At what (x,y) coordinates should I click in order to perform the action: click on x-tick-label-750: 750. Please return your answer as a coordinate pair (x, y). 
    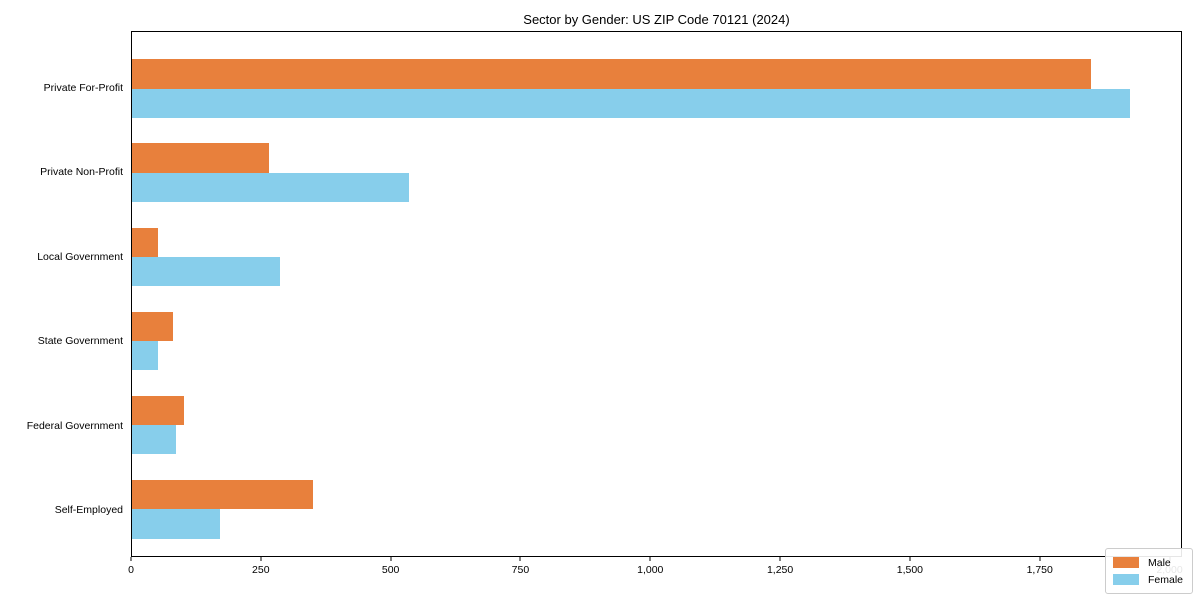
    Looking at the image, I should click on (520, 570).